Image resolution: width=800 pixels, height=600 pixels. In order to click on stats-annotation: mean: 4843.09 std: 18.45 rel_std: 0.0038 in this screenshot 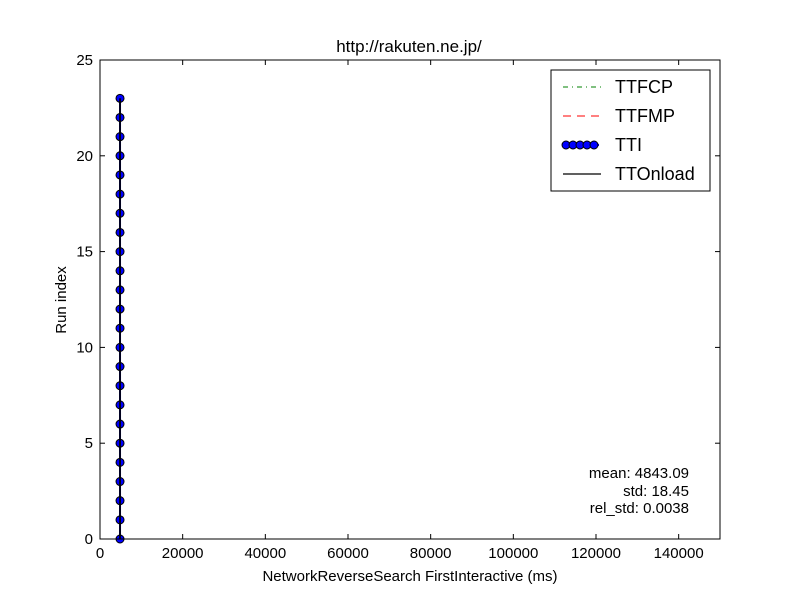, I will do `click(639, 491)`.